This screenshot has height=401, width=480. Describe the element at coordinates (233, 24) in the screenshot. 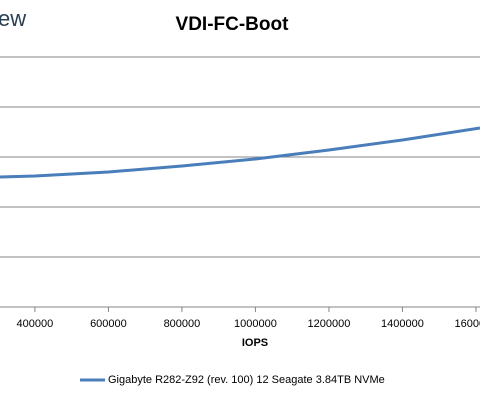

I see `chart-title: VDI-FC-Boot` at that location.